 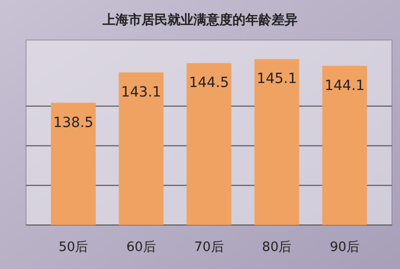 What do you see at coordinates (141, 92) in the screenshot?
I see `data-label: 143.1` at bounding box center [141, 92].